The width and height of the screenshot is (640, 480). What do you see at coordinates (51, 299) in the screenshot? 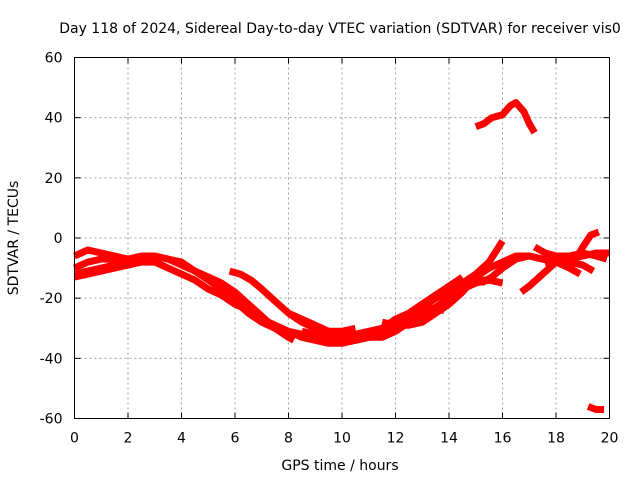
I see `y-tick-label: -20` at bounding box center [51, 299].